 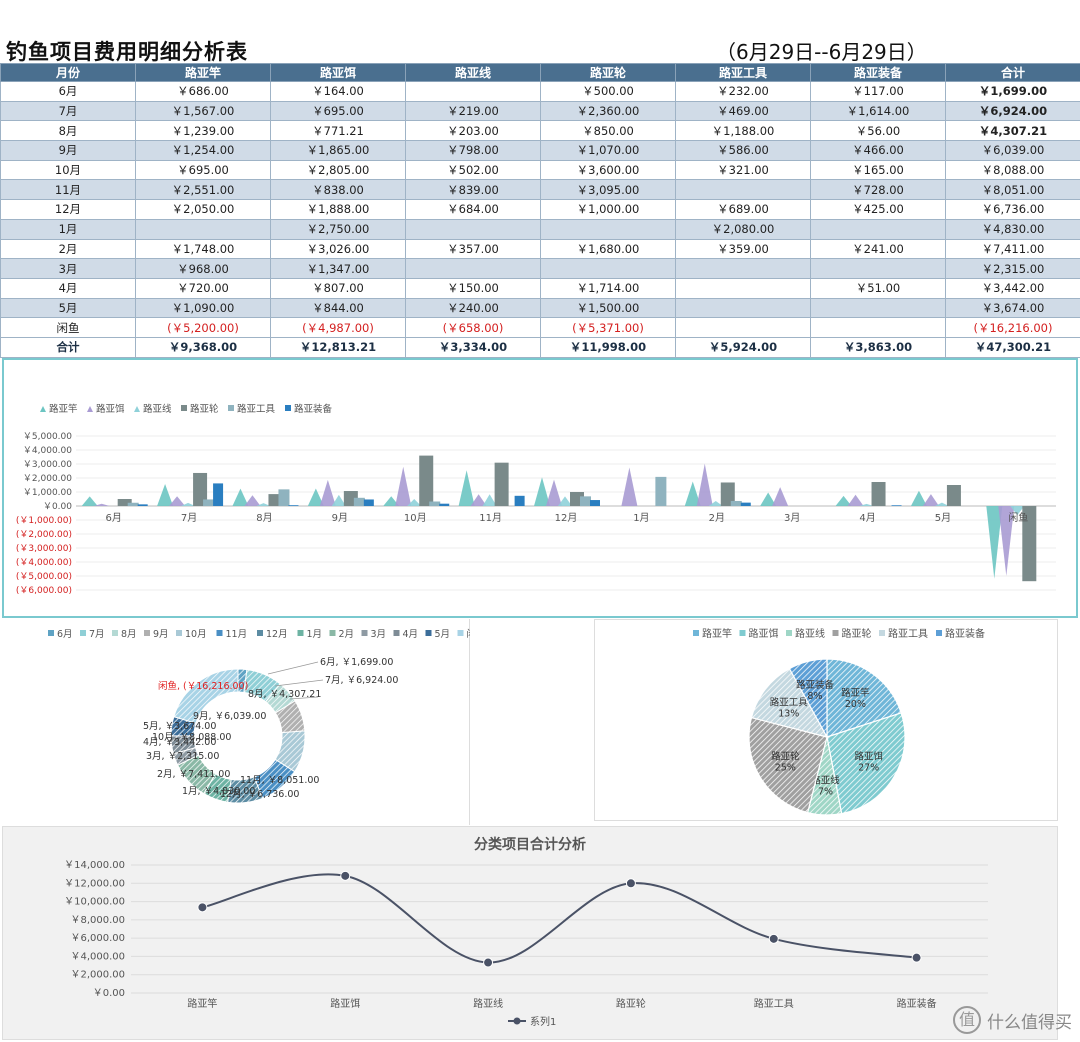 I want to click on table-cell: ￥7,411.00, so click(x=1012, y=249).